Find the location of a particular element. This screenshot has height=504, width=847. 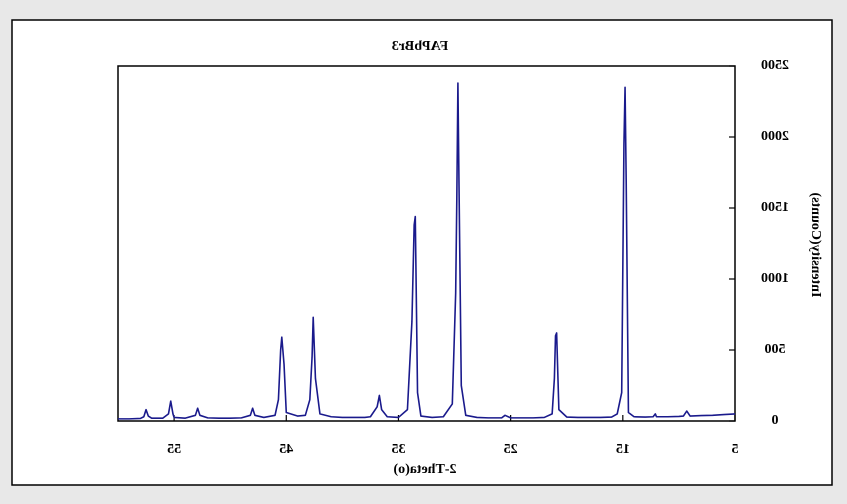

x-axis-label: 2-Theta(o) is located at coordinates (424, 469).